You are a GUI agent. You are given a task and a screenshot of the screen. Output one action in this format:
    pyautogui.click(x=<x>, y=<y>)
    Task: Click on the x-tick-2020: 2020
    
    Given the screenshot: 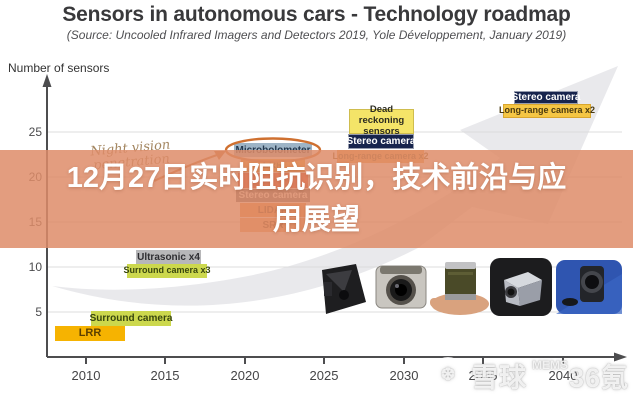 What is the action you would take?
    pyautogui.click(x=245, y=375)
    